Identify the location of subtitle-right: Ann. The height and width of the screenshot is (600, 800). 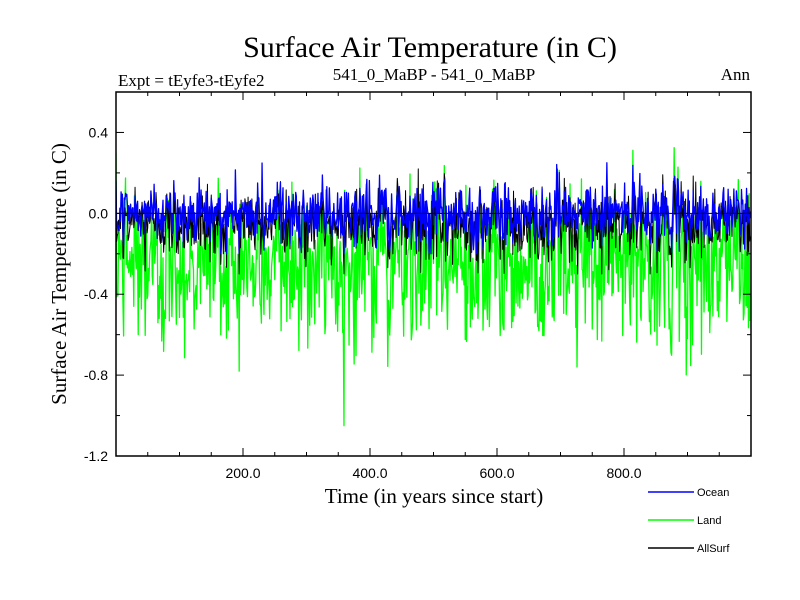
(736, 74).